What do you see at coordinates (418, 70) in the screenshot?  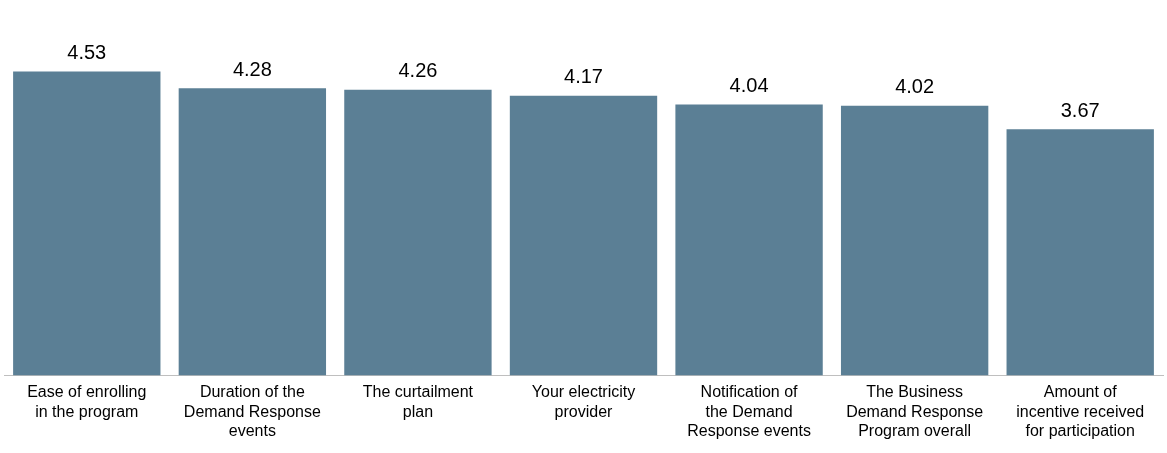 I see `data-label: 4.26` at bounding box center [418, 70].